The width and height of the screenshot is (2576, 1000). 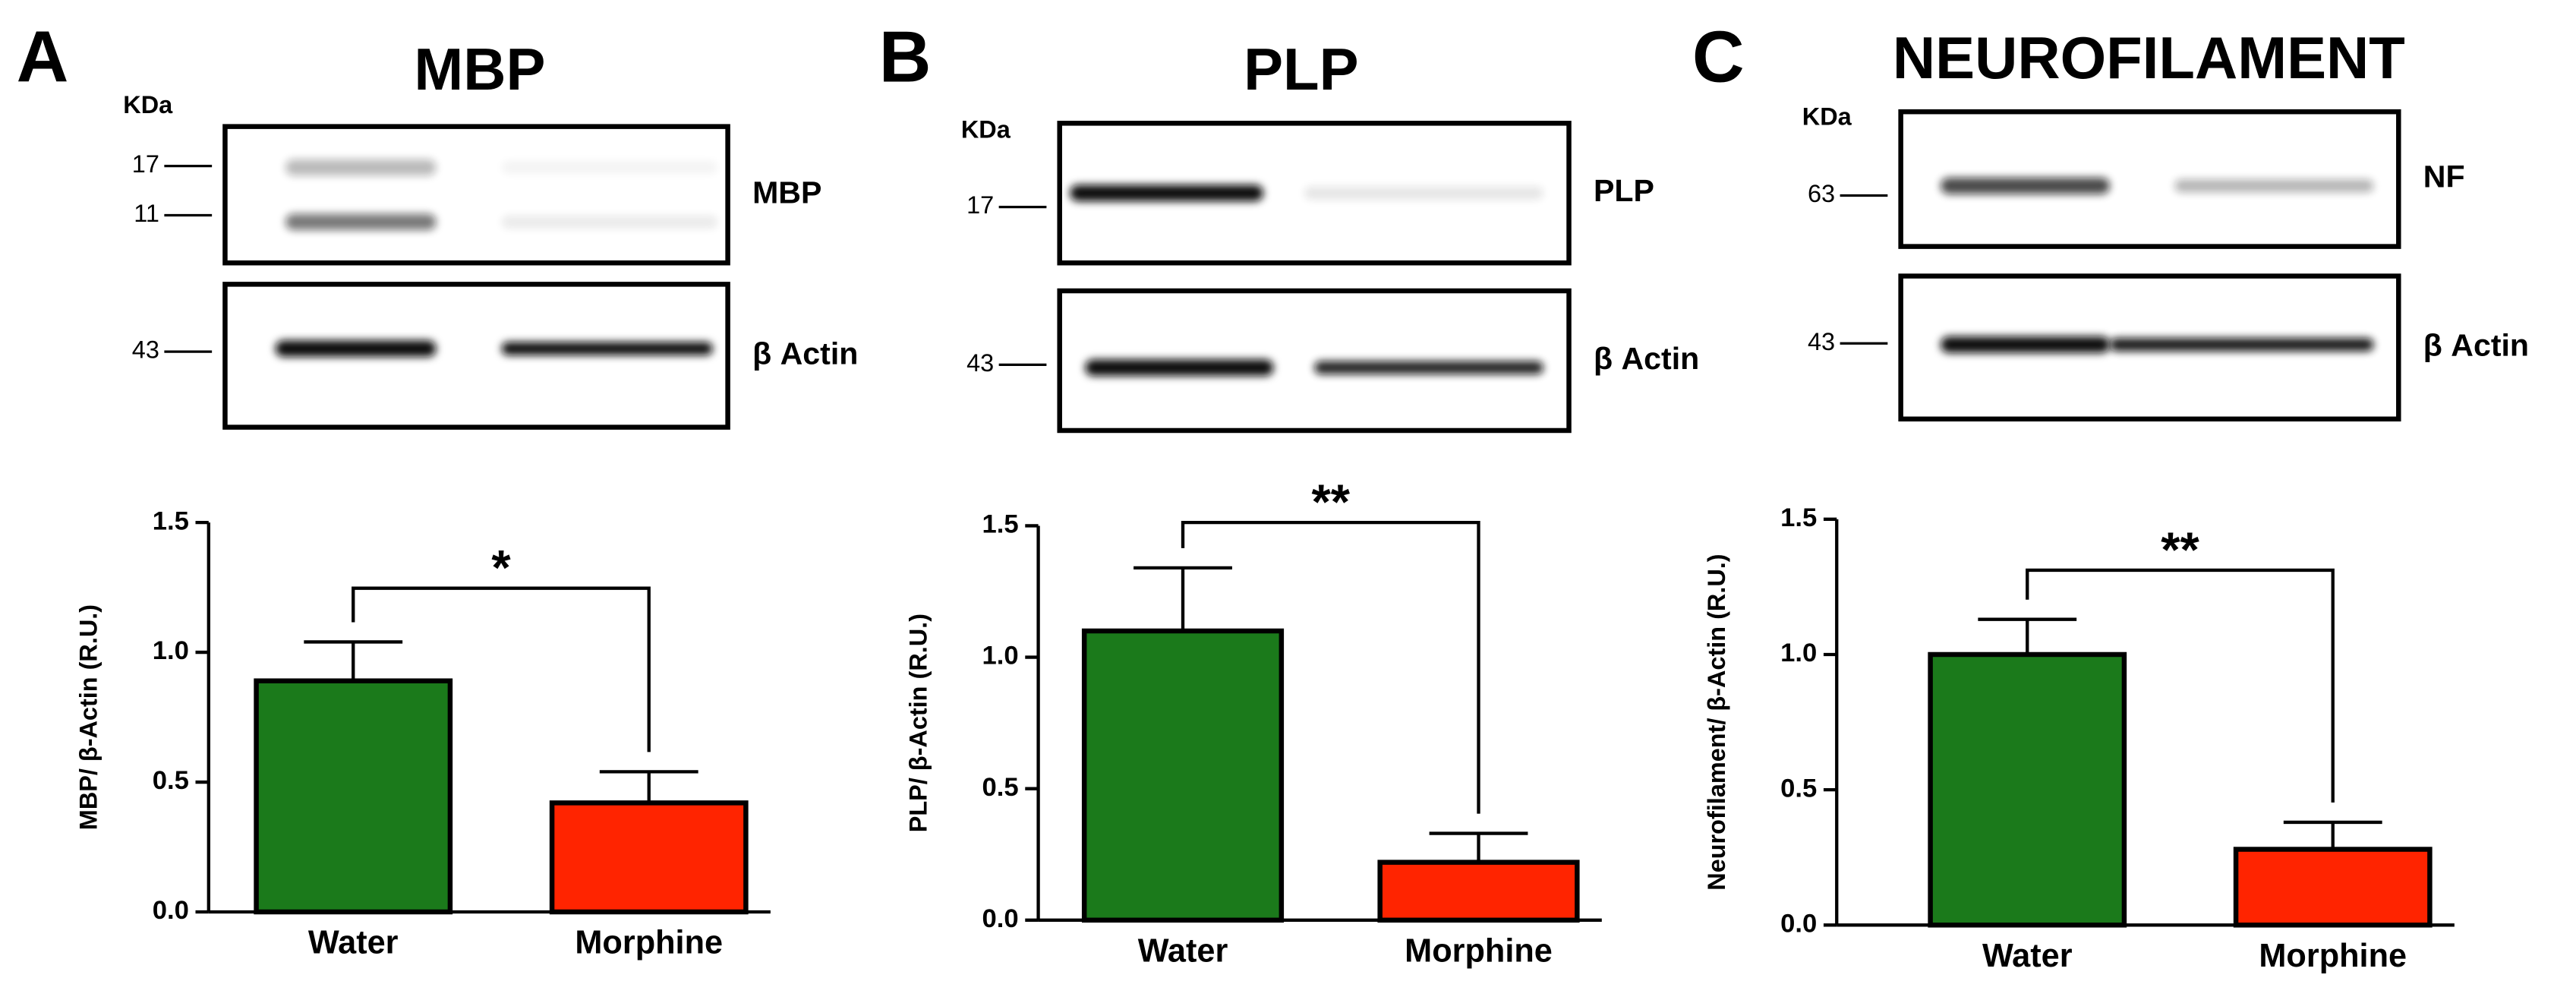 What do you see at coordinates (479, 69) in the screenshot?
I see `panel-title: MBP` at bounding box center [479, 69].